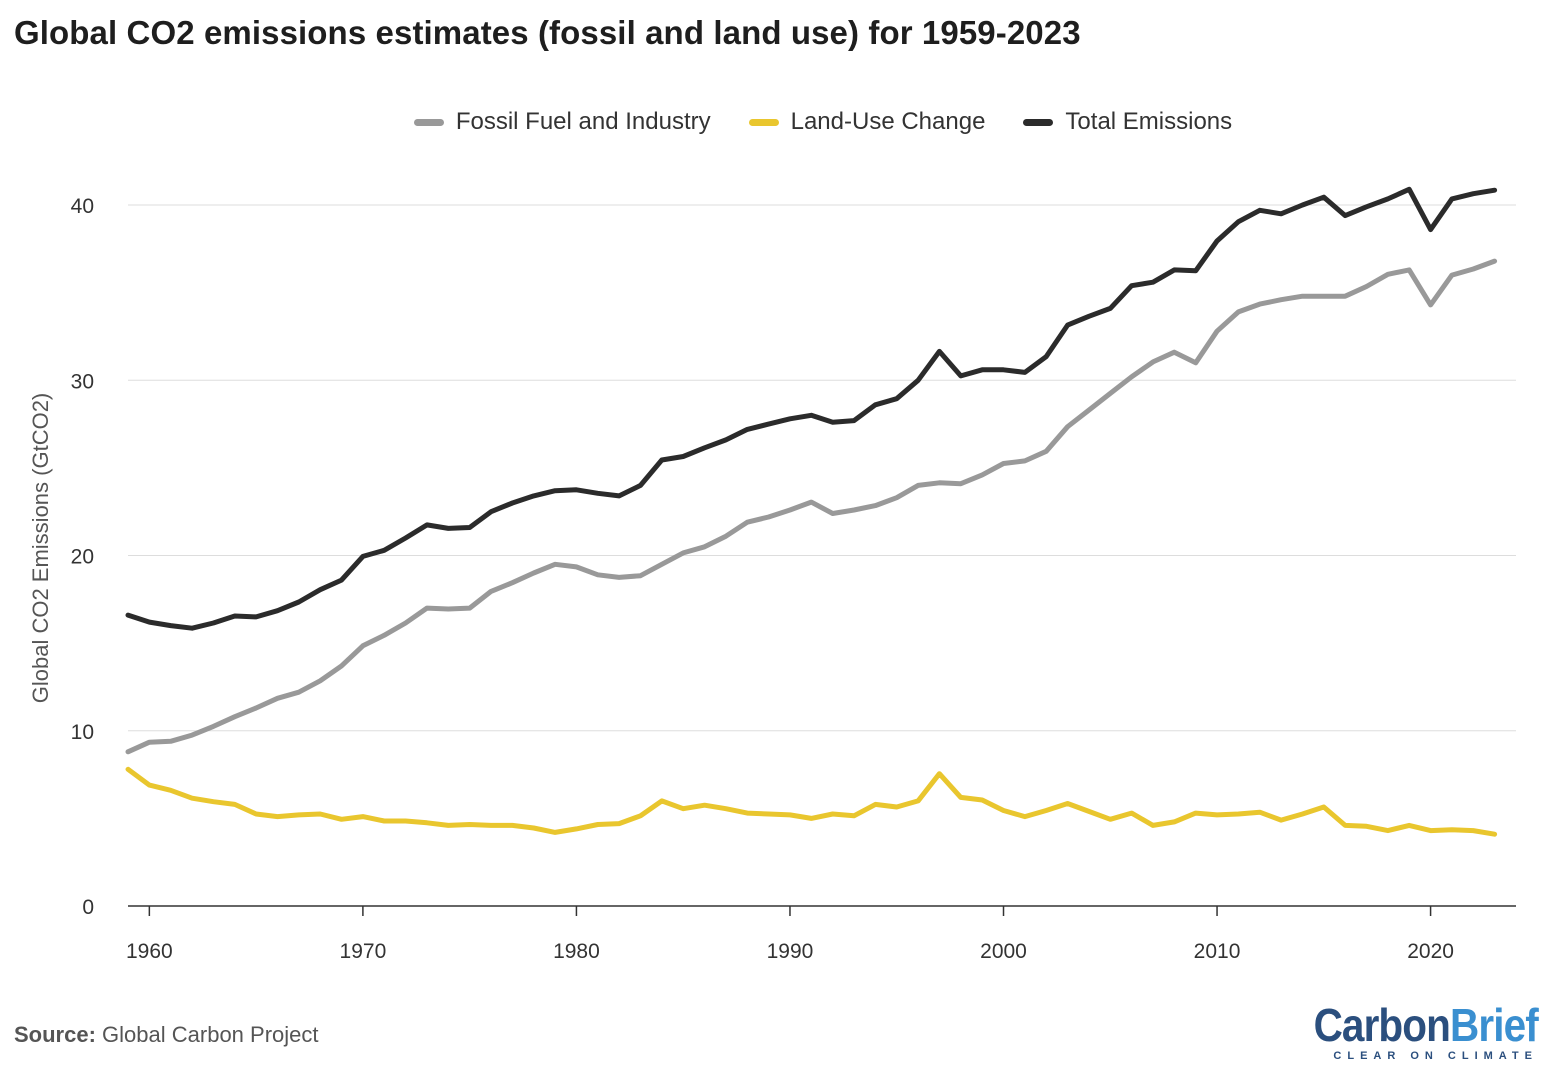 Image resolution: width=1566 pixels, height=1076 pixels. What do you see at coordinates (583, 121) in the screenshot?
I see `legend-label-fossil: Fossil Fuel and Industry` at bounding box center [583, 121].